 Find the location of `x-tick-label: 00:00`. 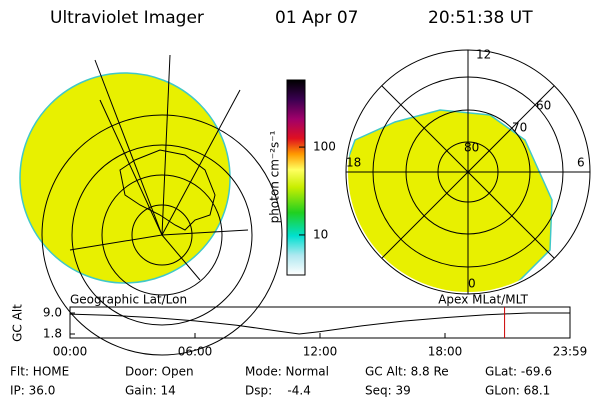

x-tick-label: 00:00 is located at coordinates (70, 352).